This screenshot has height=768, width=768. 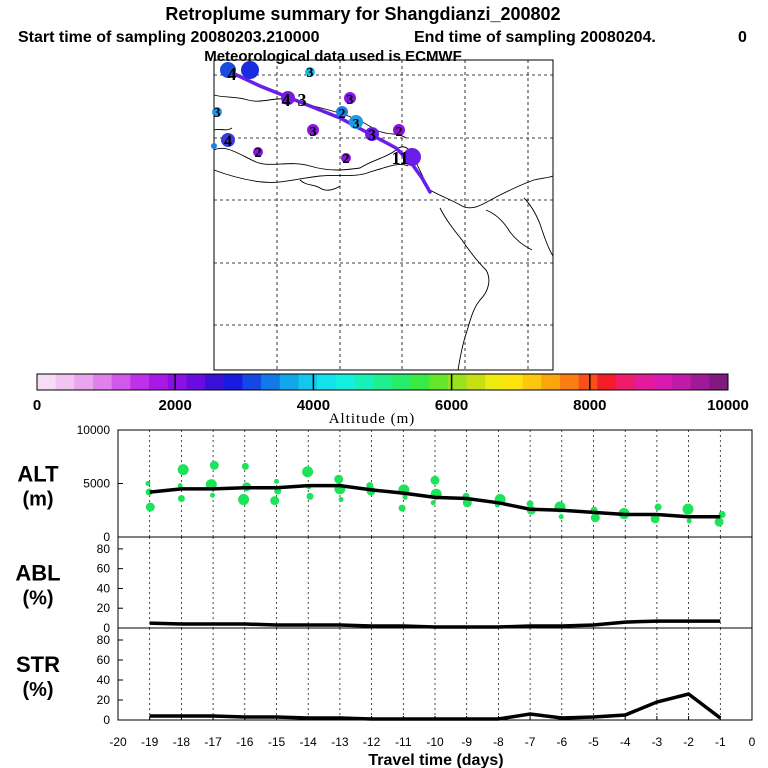 I want to click on colorbar-tick-label: 10000, so click(x=728, y=405).